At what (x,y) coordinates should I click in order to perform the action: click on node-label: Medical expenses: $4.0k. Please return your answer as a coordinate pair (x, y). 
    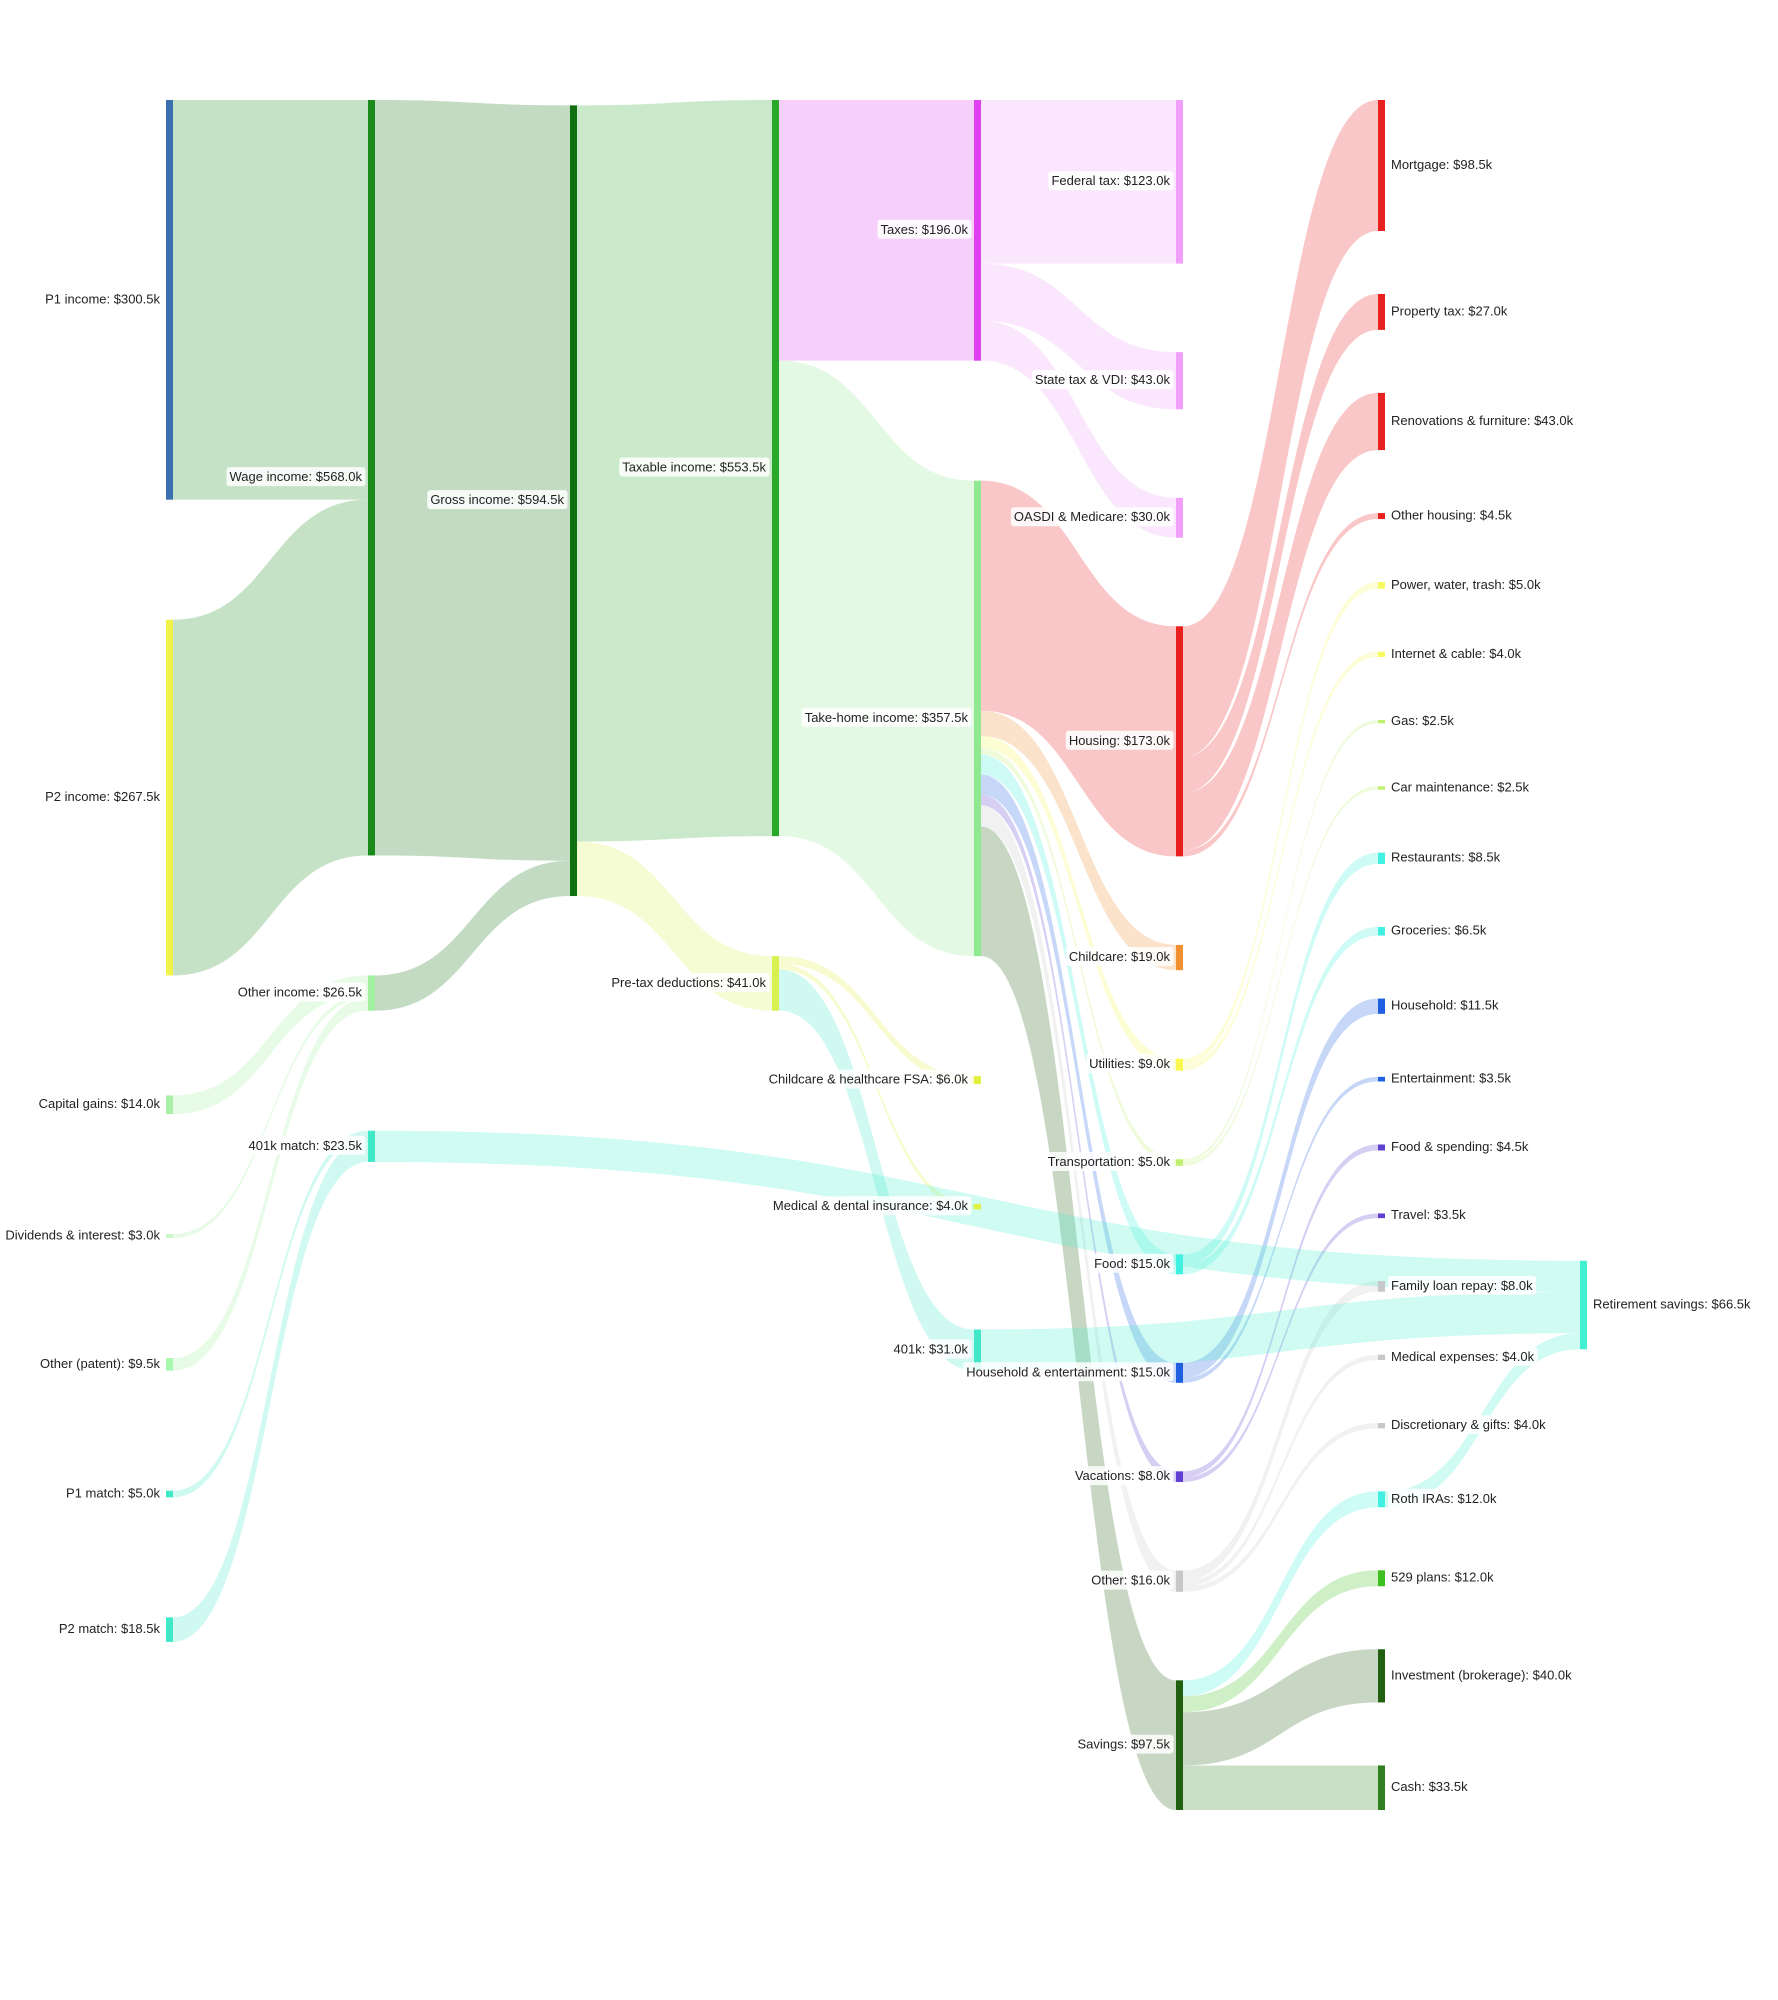
    Looking at the image, I should click on (1463, 1356).